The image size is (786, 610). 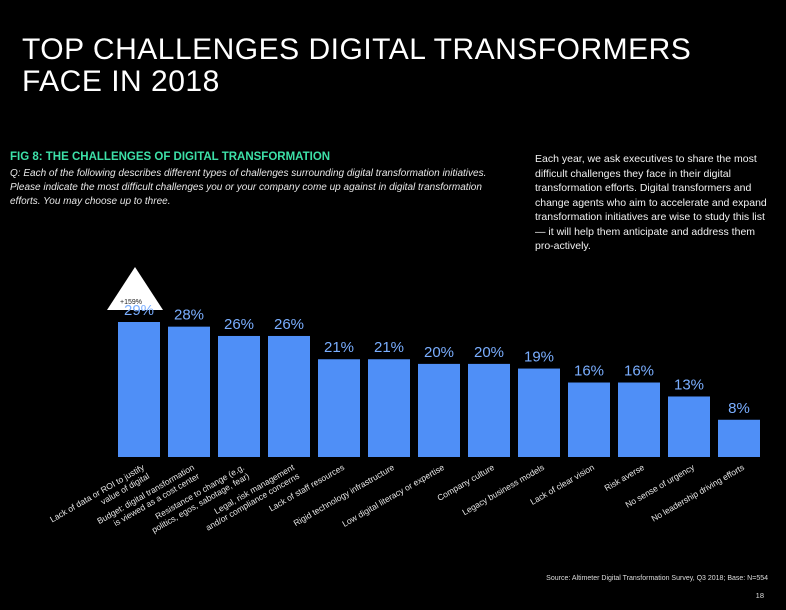 I want to click on title-line-2: FACE IN 2018, so click(x=121, y=81).